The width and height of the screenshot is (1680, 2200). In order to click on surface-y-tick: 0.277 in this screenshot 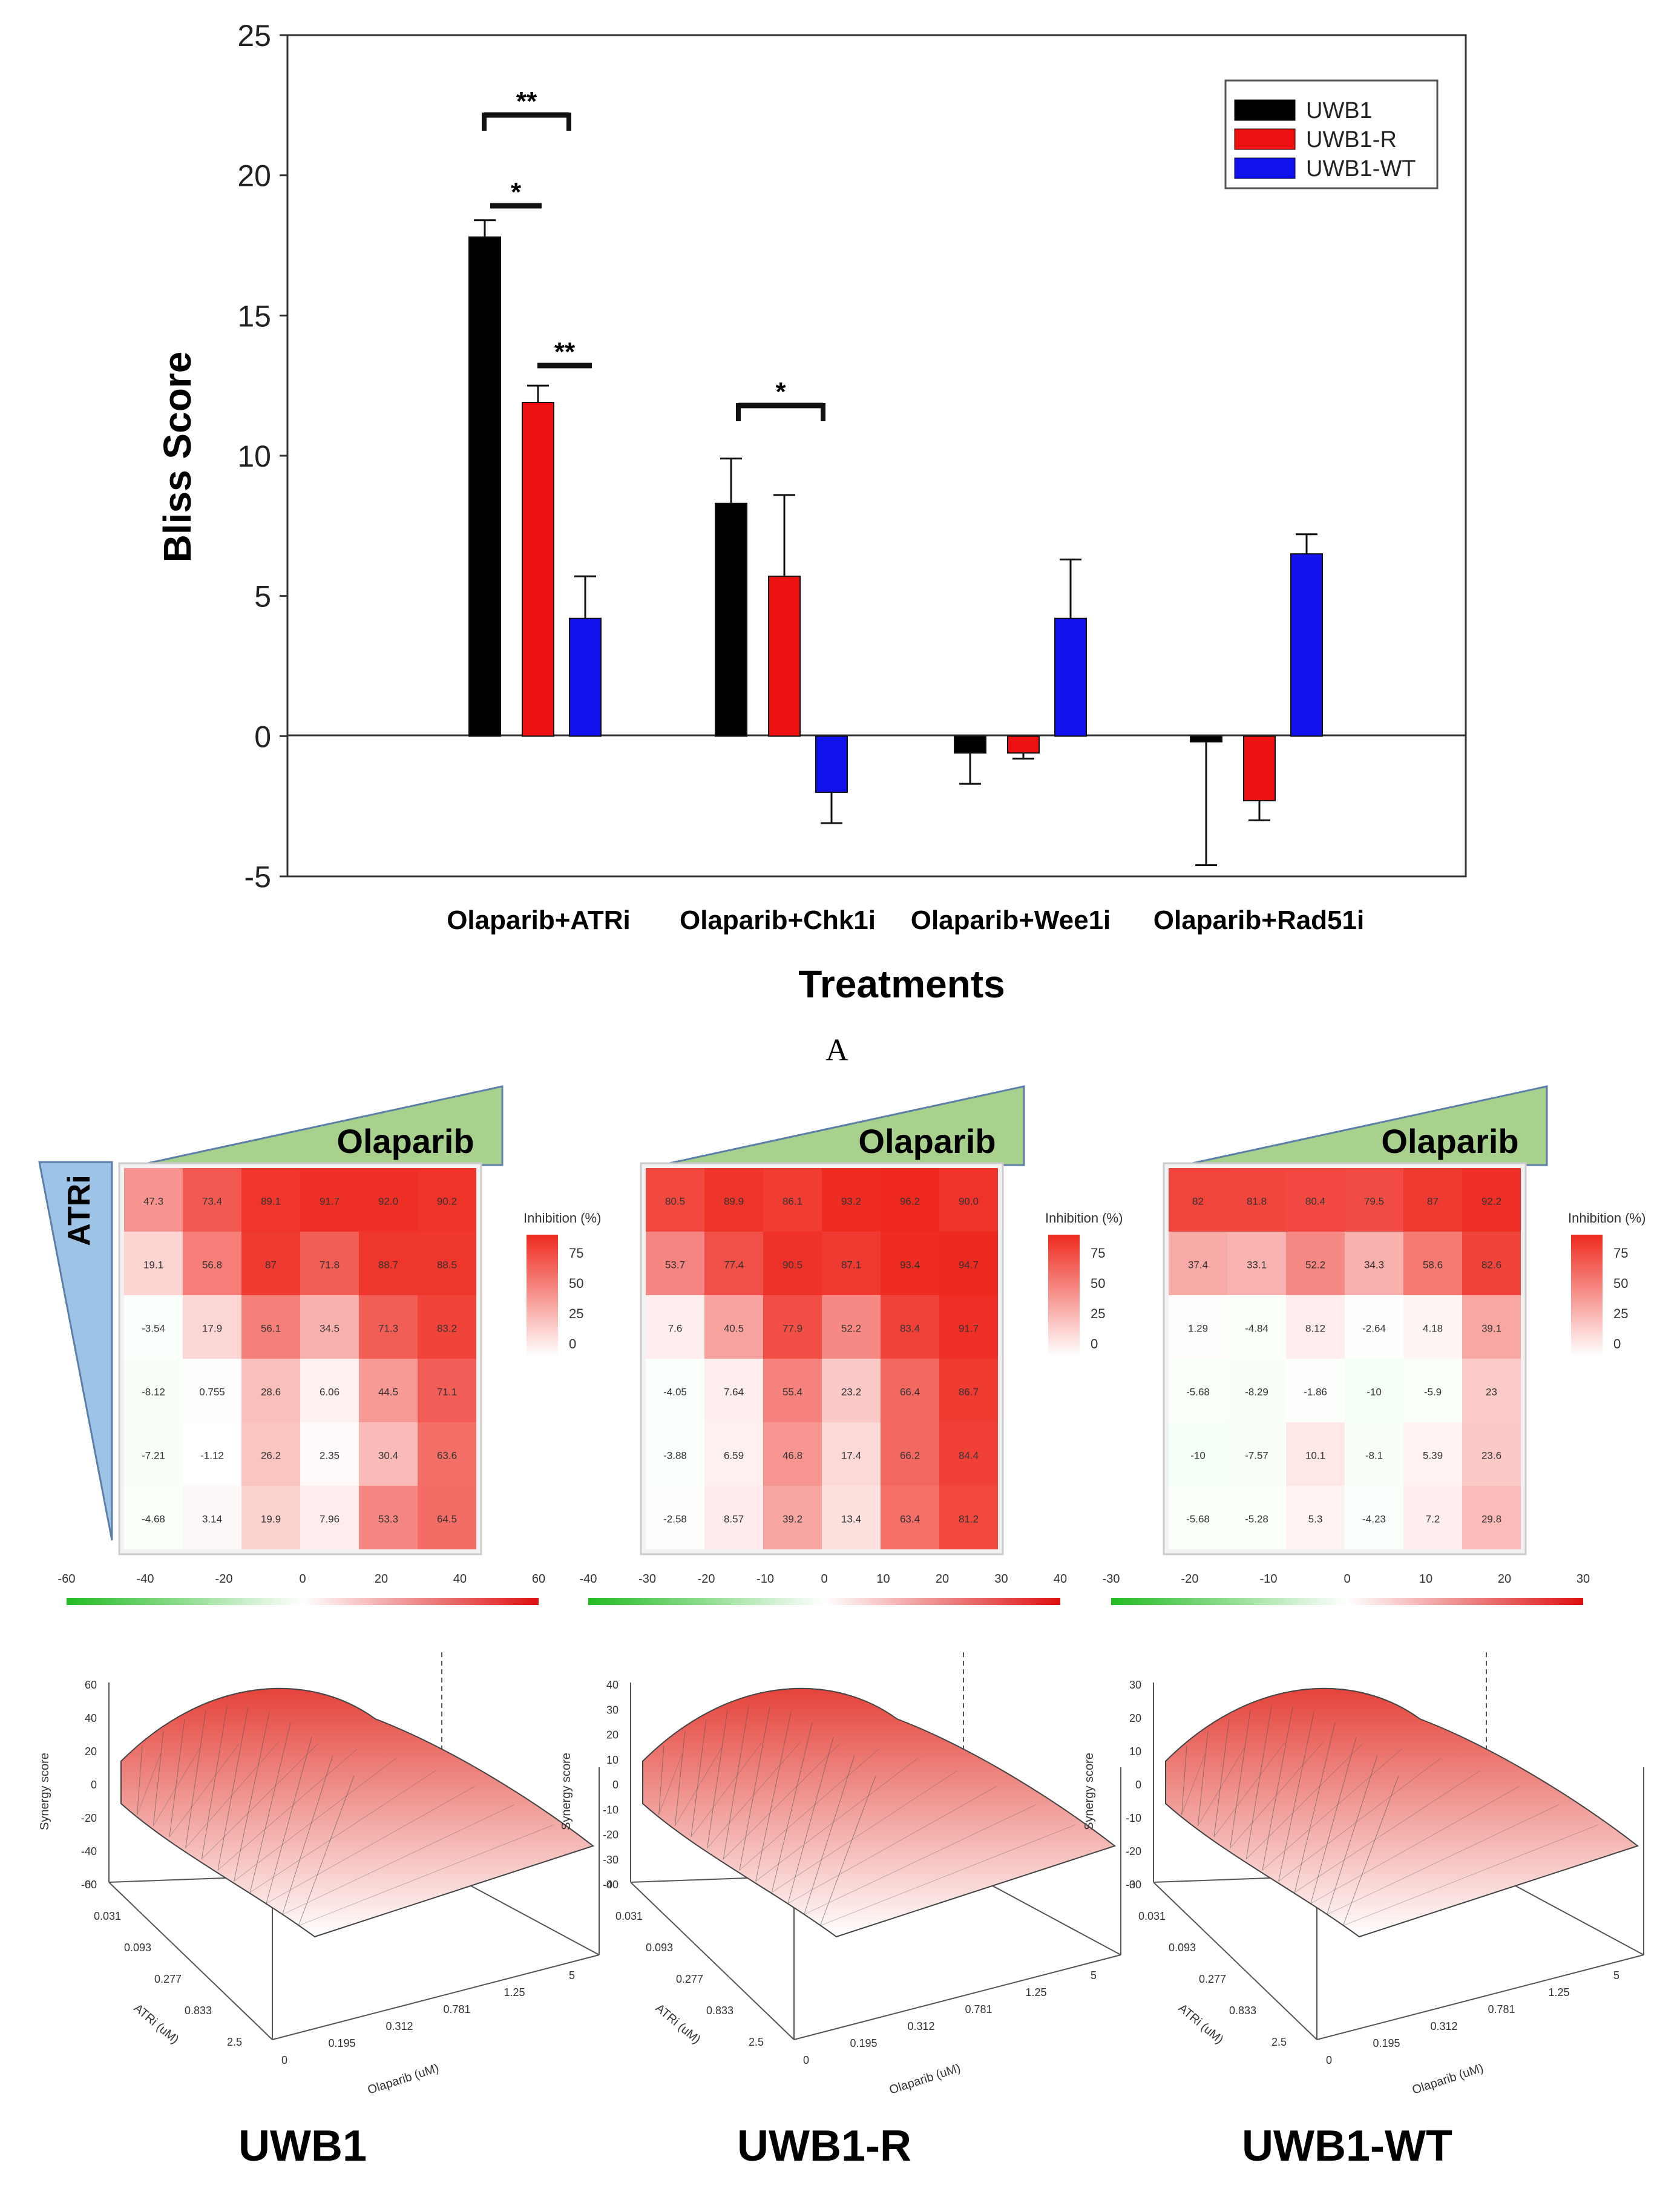, I will do `click(168, 1979)`.